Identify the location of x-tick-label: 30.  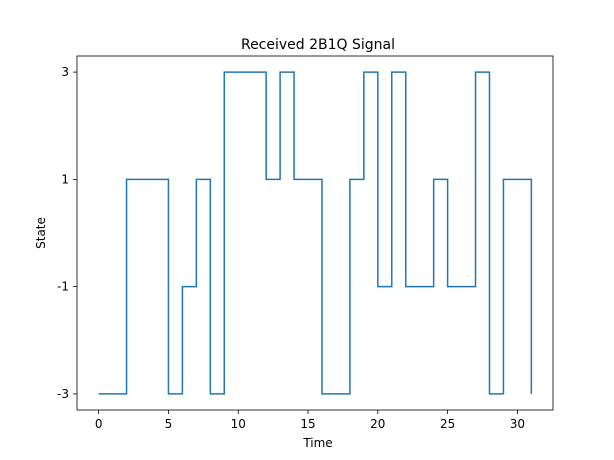
(517, 424).